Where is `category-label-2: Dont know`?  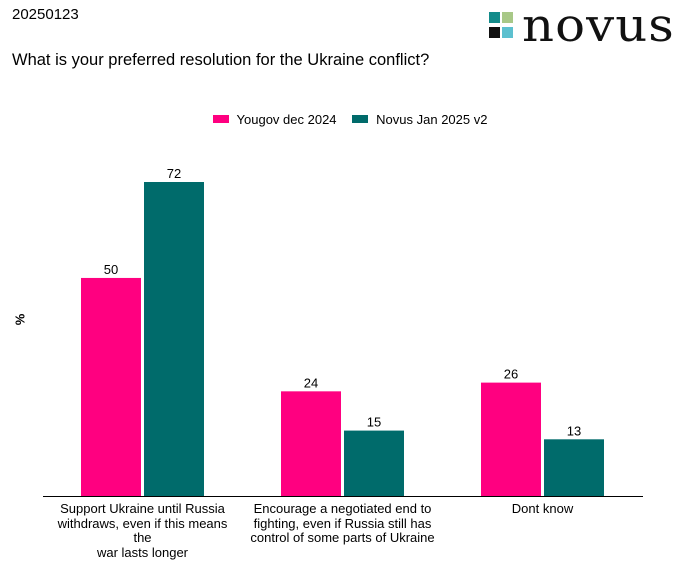
category-label-2: Dont know is located at coordinates (542, 508).